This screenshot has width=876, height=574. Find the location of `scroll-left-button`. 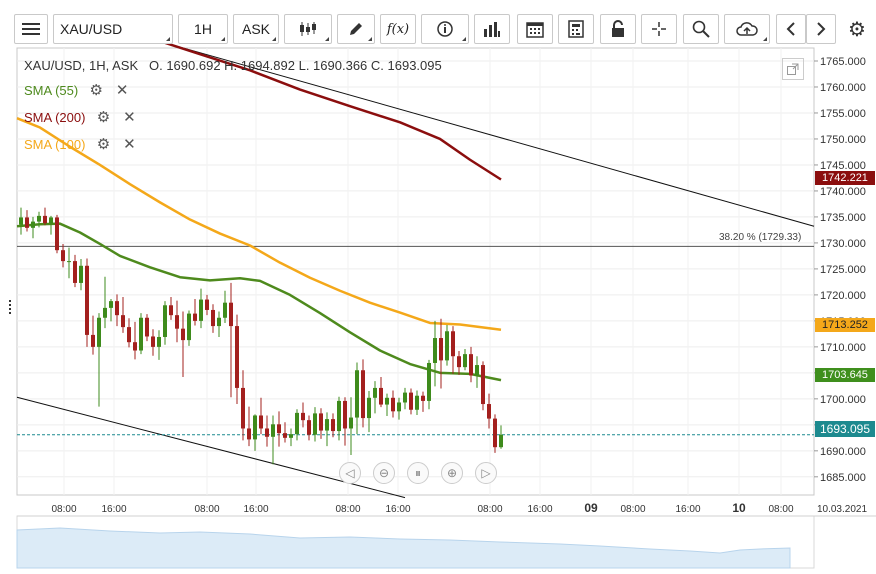

scroll-left-button is located at coordinates (791, 29).